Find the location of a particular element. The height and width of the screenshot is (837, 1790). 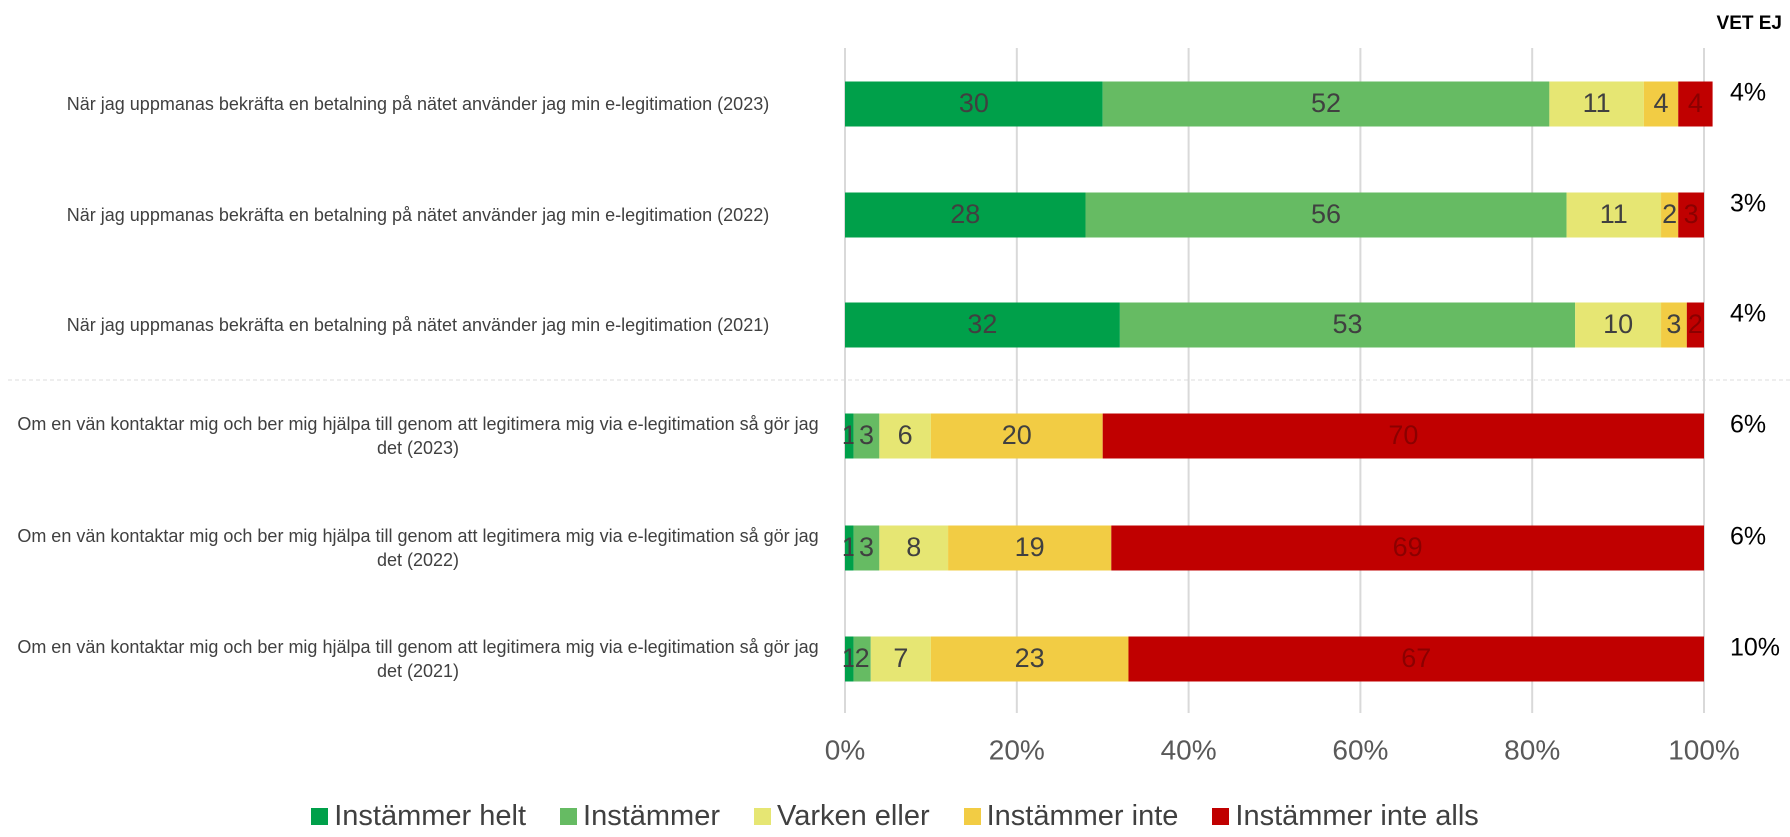

x-tick-label: 40% is located at coordinates (1189, 749).